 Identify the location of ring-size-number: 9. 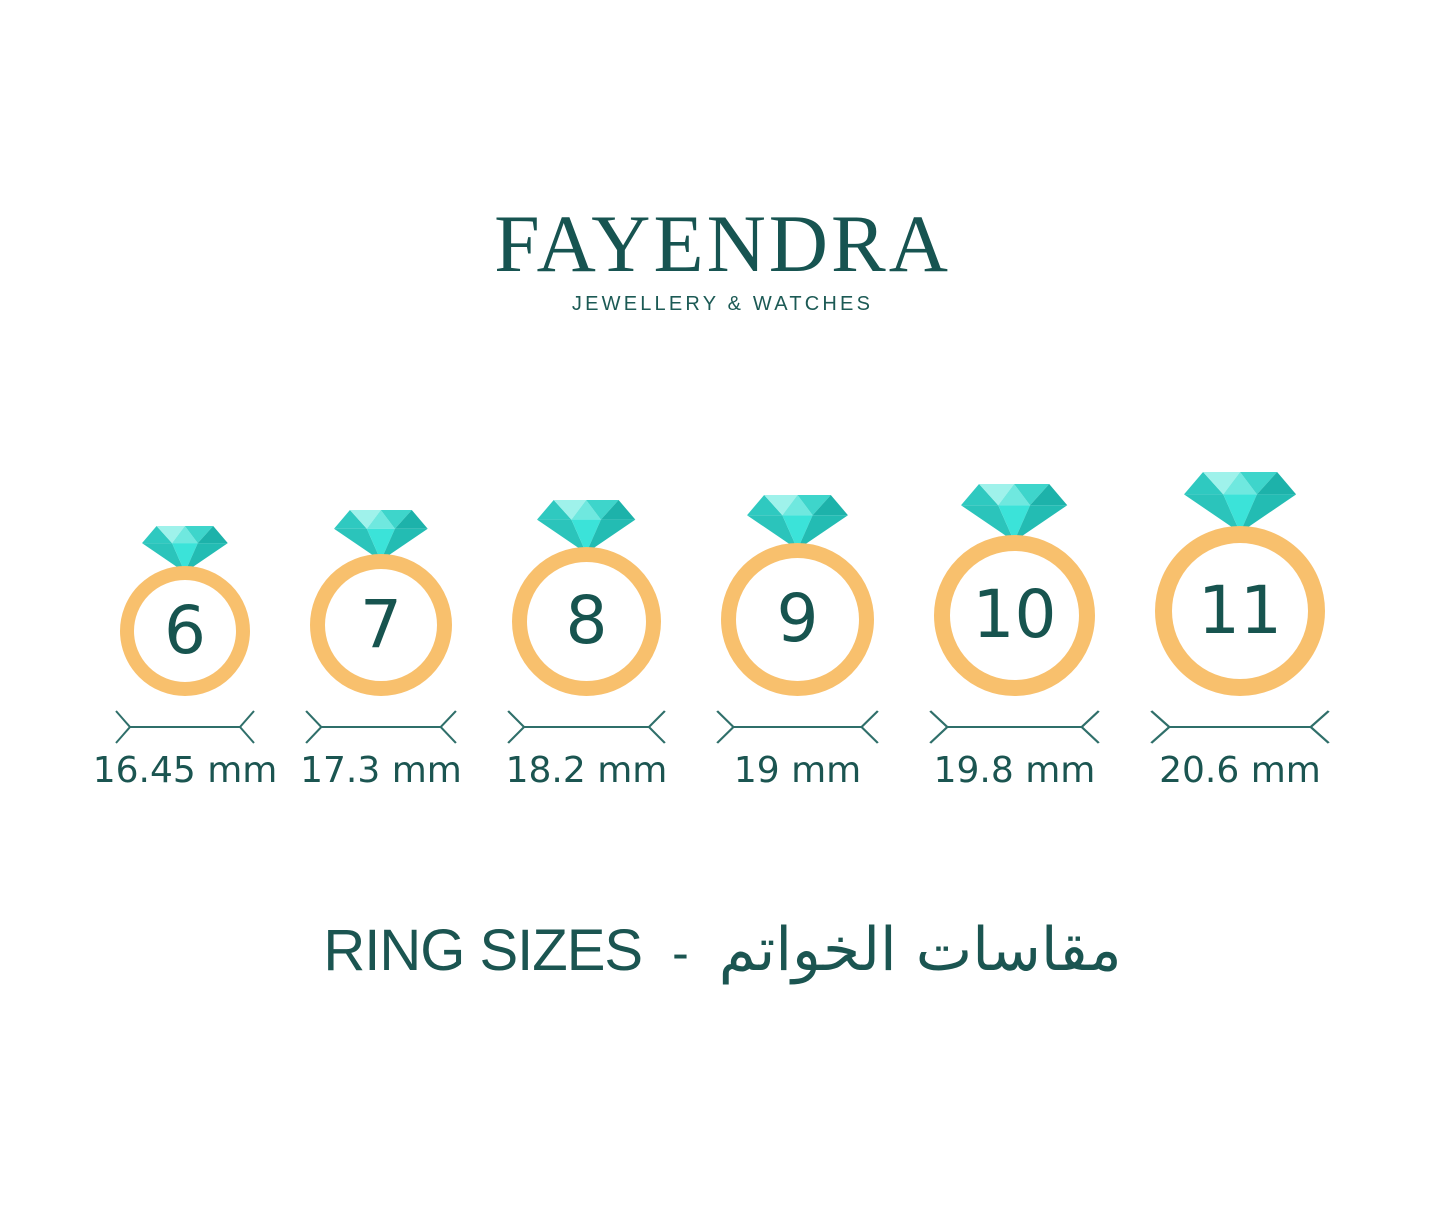
(797, 619).